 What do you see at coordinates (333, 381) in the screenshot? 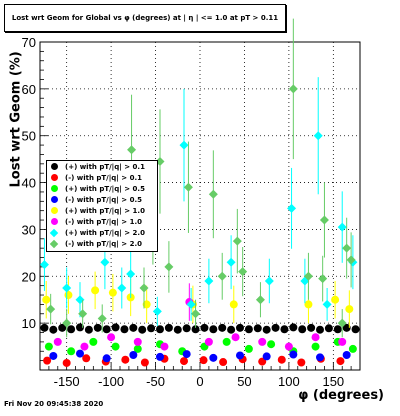
I see `x-tick-label: 150` at bounding box center [333, 381].